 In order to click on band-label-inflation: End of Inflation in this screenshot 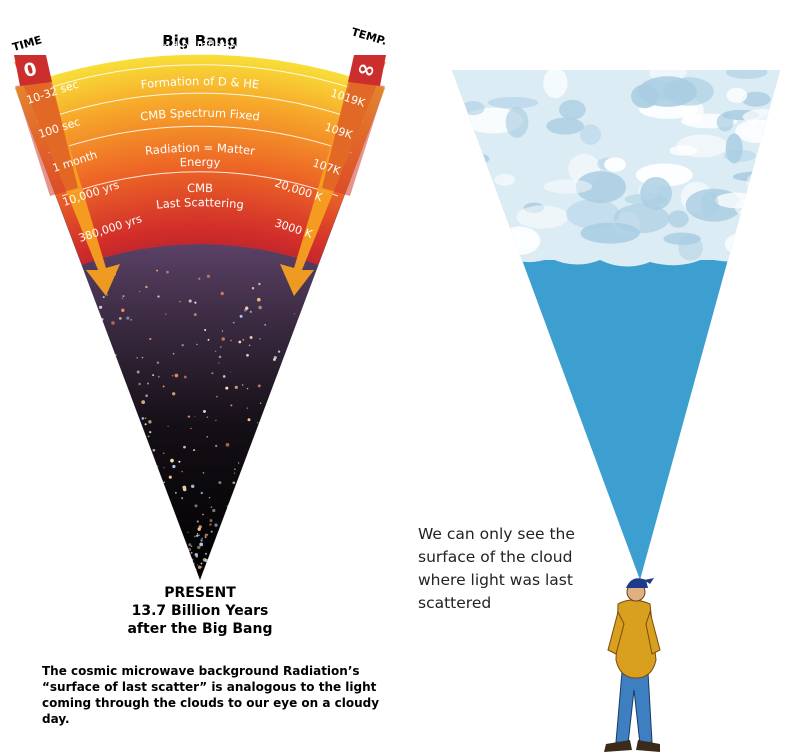, I will do `click(199, 46)`.